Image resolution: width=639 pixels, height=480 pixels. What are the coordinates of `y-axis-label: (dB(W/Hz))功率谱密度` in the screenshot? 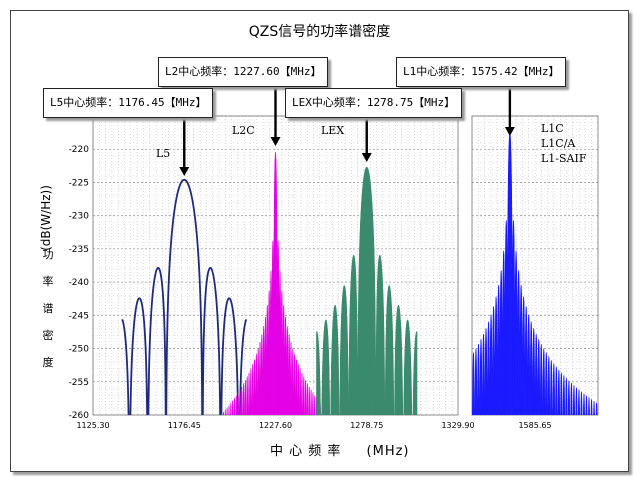 It's located at (46, 277).